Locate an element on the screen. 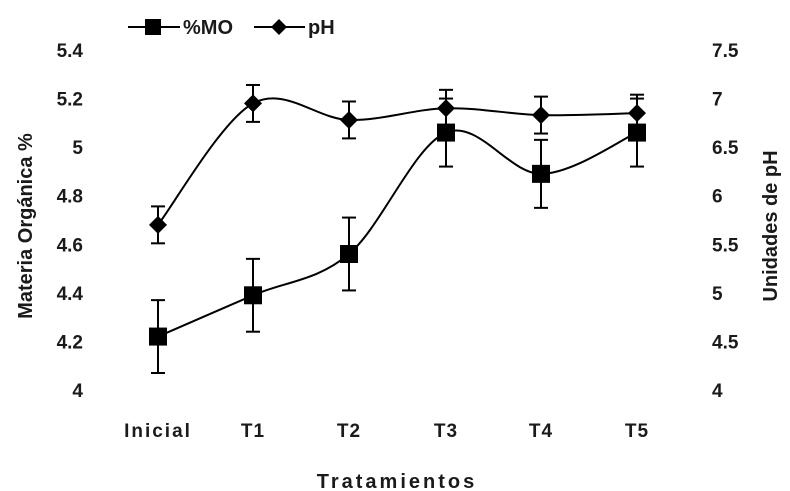 The height and width of the screenshot is (491, 790). legend-marker-mo is located at coordinates (153, 27).